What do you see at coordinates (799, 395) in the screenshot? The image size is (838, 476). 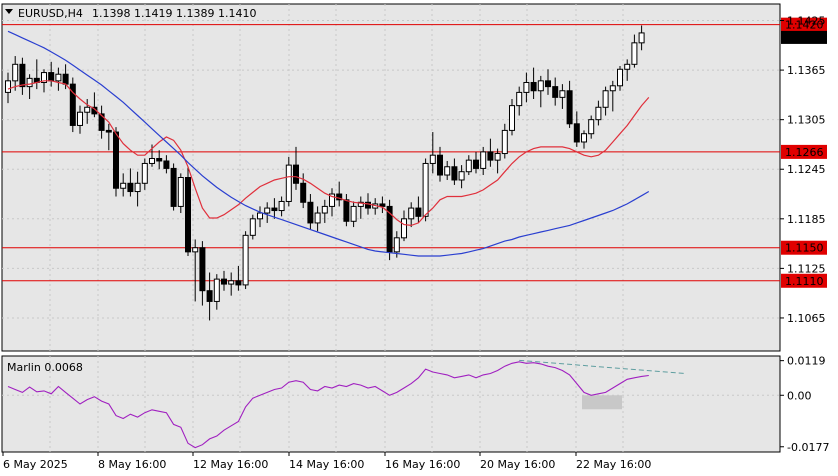 I see `oscillator-tick-label: 0.00` at bounding box center [799, 395].